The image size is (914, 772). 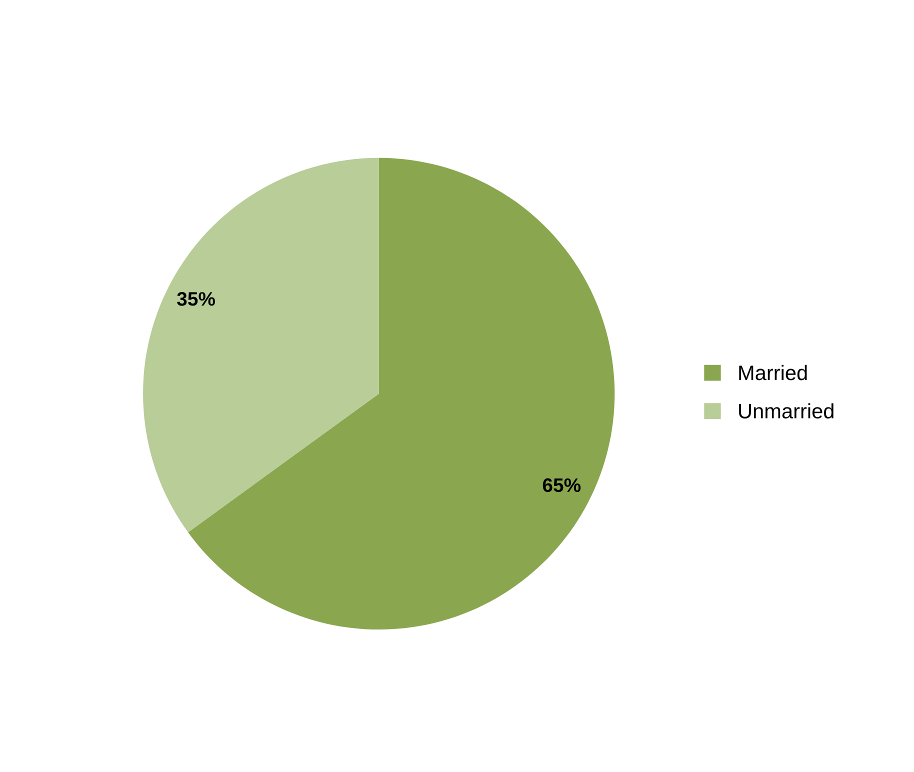 I want to click on data-label: 65%, so click(x=561, y=485).